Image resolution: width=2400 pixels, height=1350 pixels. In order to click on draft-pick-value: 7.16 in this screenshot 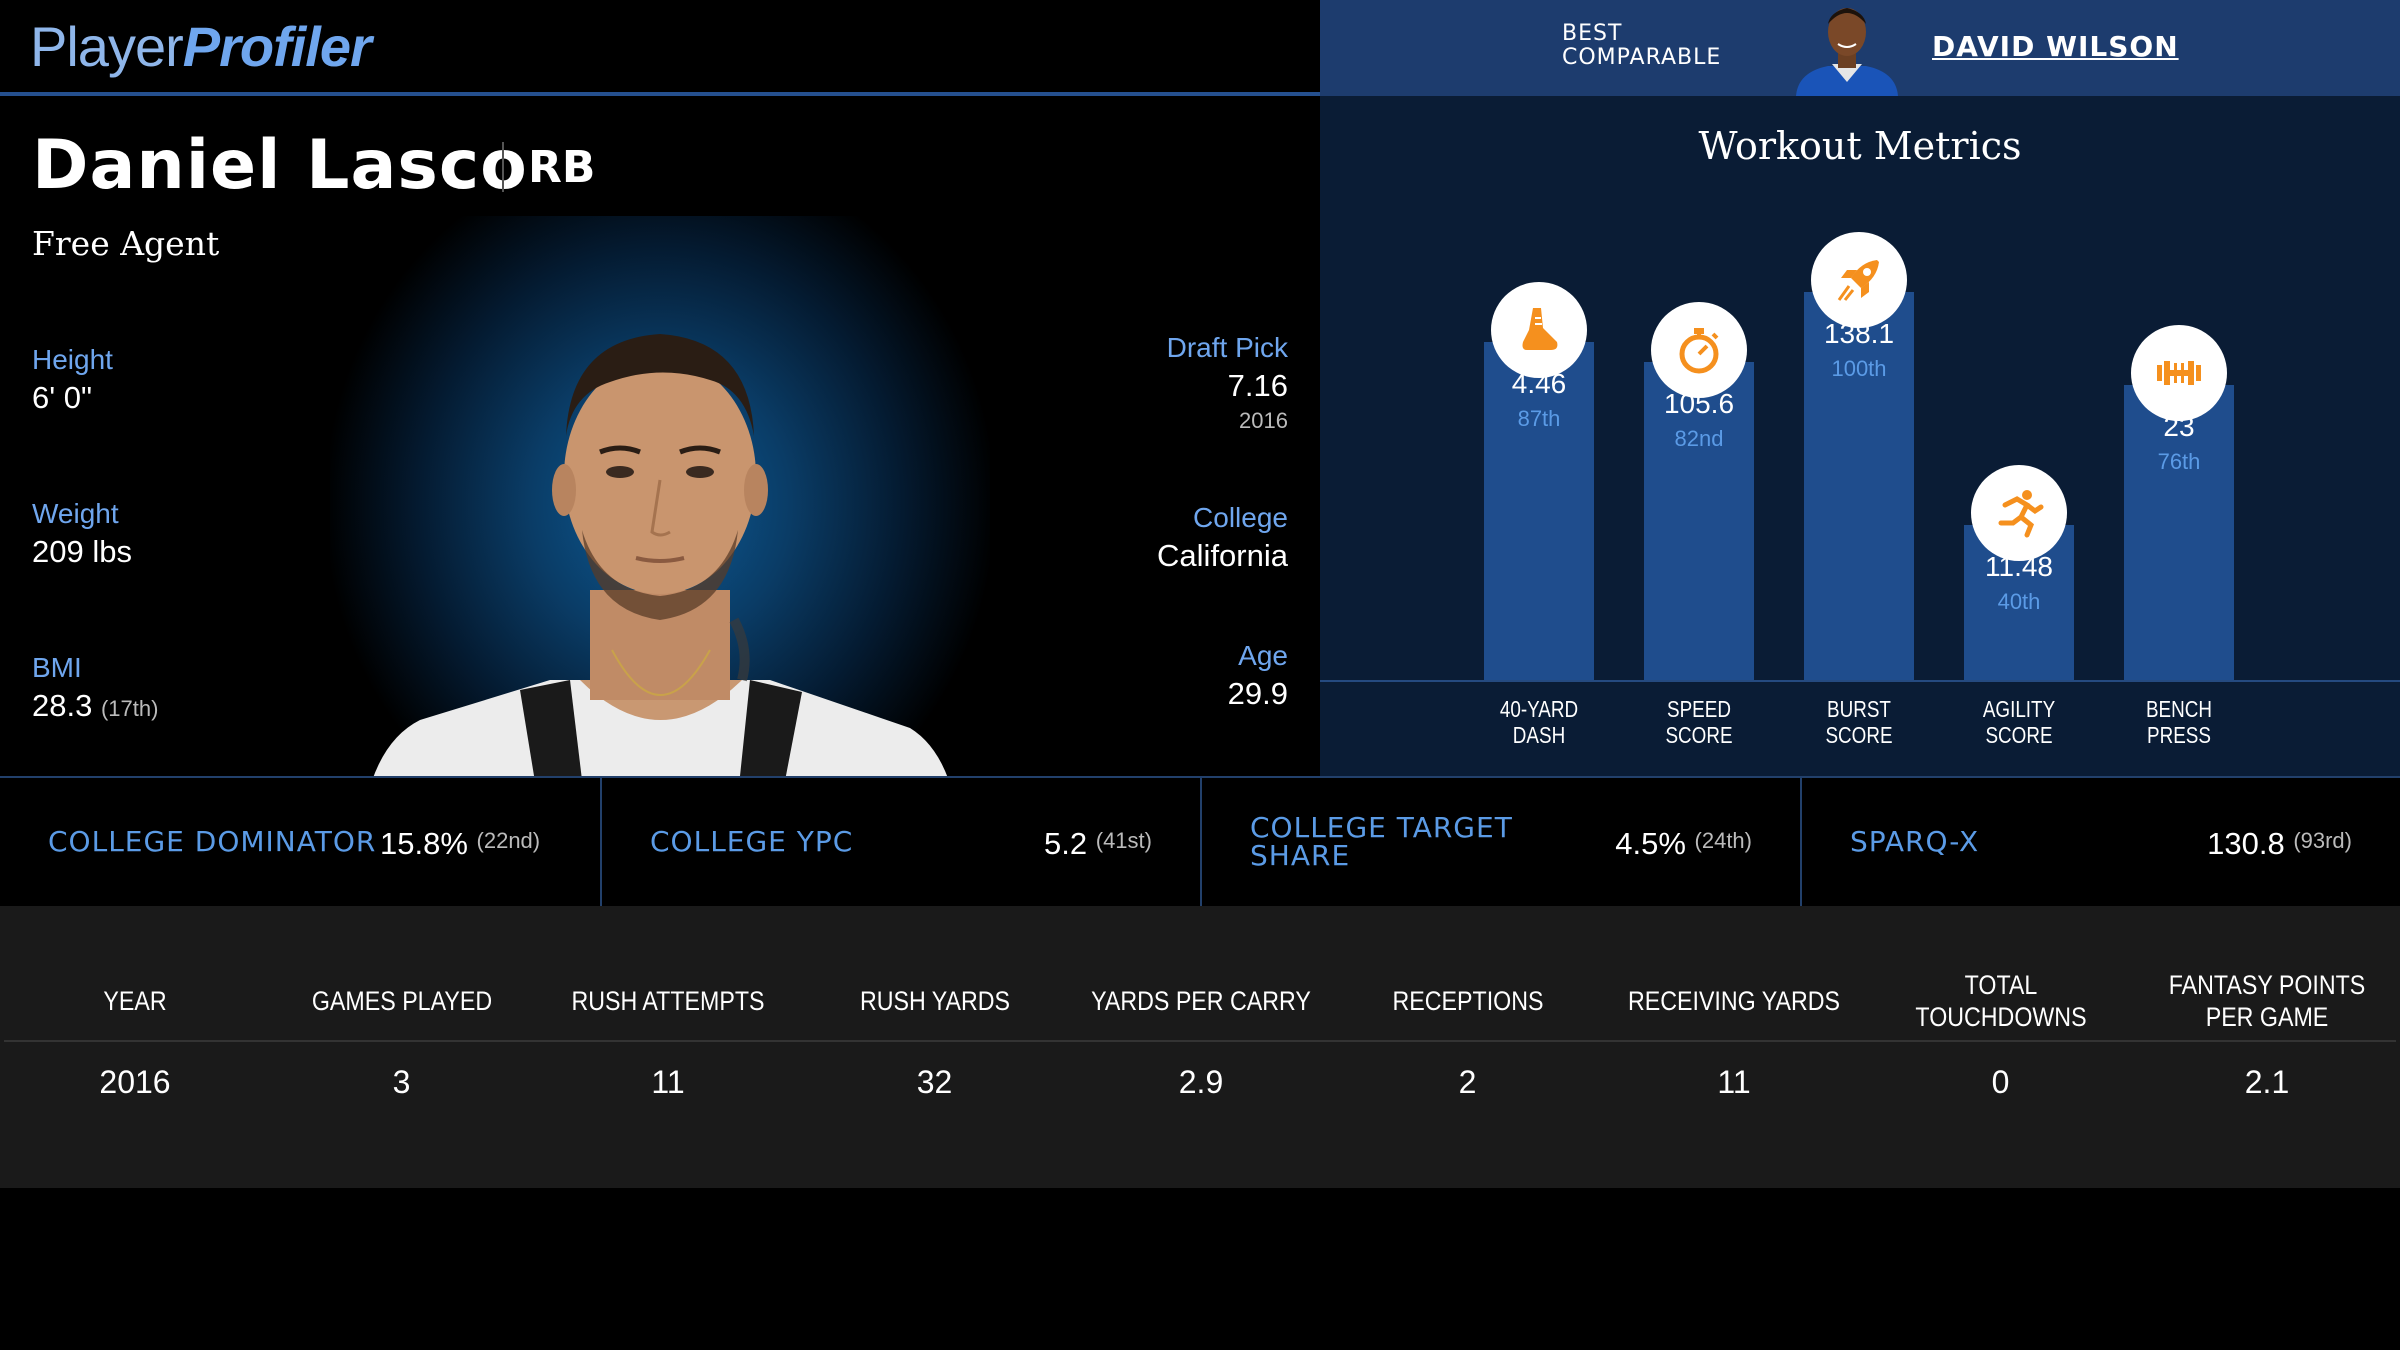, I will do `click(1257, 385)`.